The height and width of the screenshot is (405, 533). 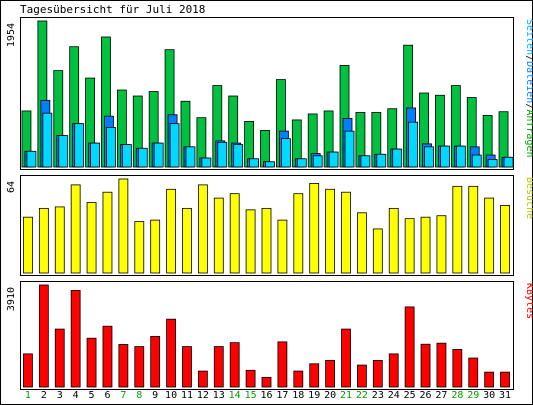 What do you see at coordinates (362, 395) in the screenshot?
I see `day-label-22: 22` at bounding box center [362, 395].